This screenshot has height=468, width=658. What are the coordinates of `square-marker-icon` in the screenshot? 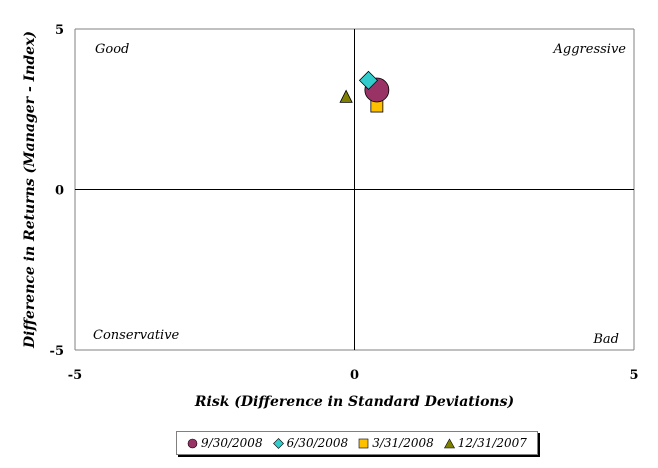 It's located at (363, 443).